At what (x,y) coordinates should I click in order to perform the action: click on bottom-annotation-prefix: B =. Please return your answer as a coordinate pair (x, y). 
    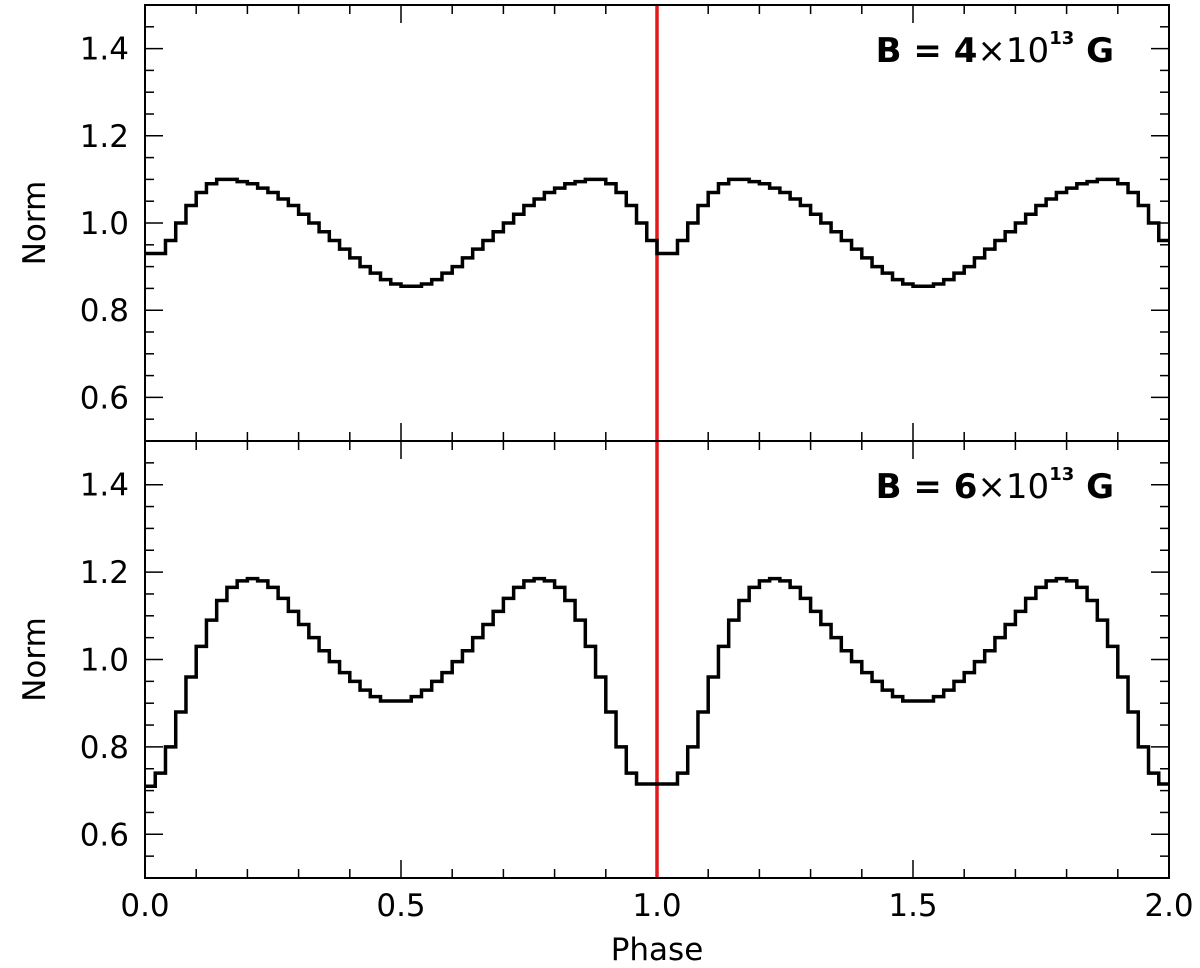
    Looking at the image, I should click on (915, 487).